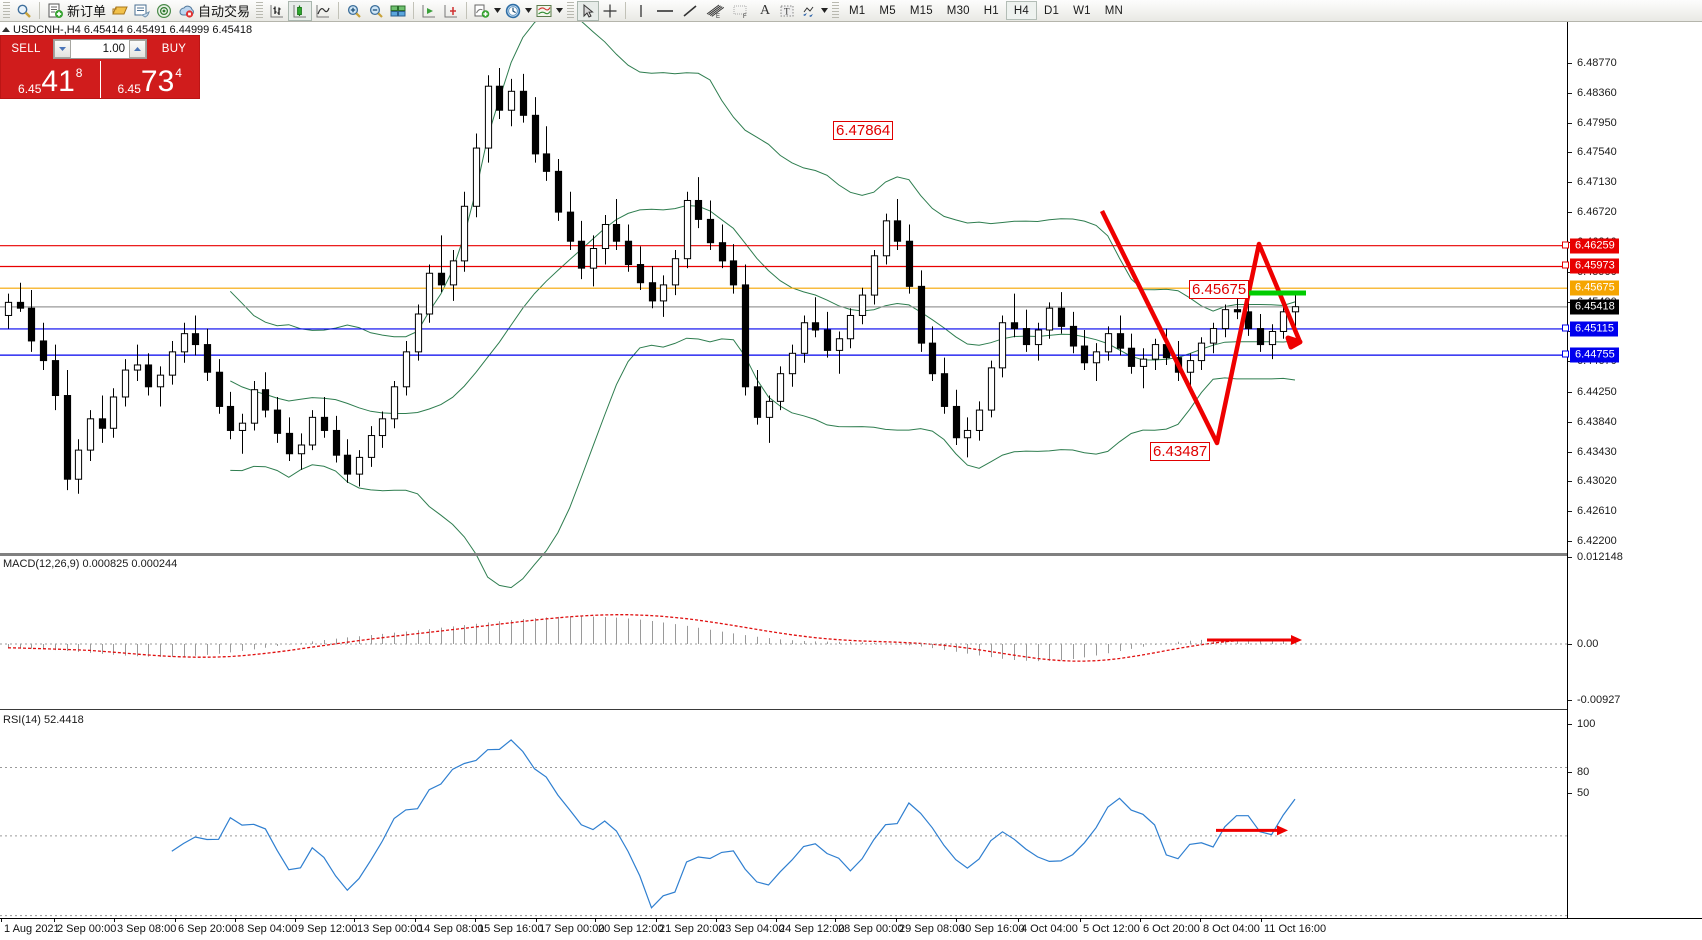 The height and width of the screenshot is (940, 1702). I want to click on fibonacci-icon: E, so click(715, 11).